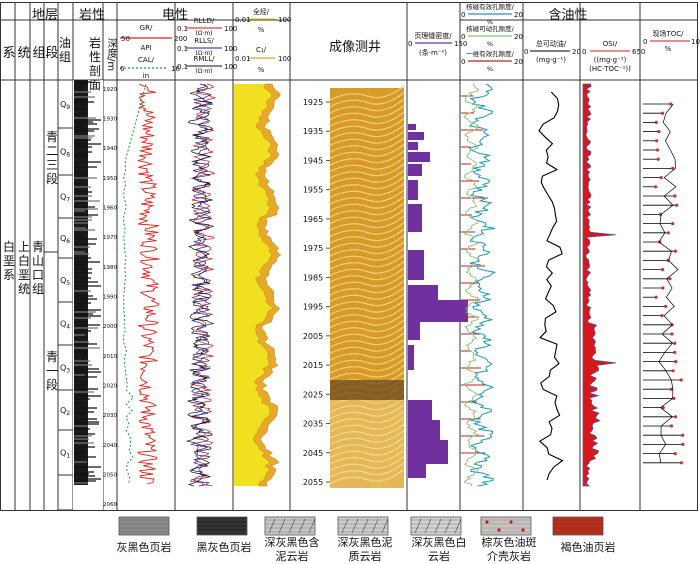 This screenshot has height=564, width=700. I want to click on legend-swatch-black_gray_shale, so click(222, 526).